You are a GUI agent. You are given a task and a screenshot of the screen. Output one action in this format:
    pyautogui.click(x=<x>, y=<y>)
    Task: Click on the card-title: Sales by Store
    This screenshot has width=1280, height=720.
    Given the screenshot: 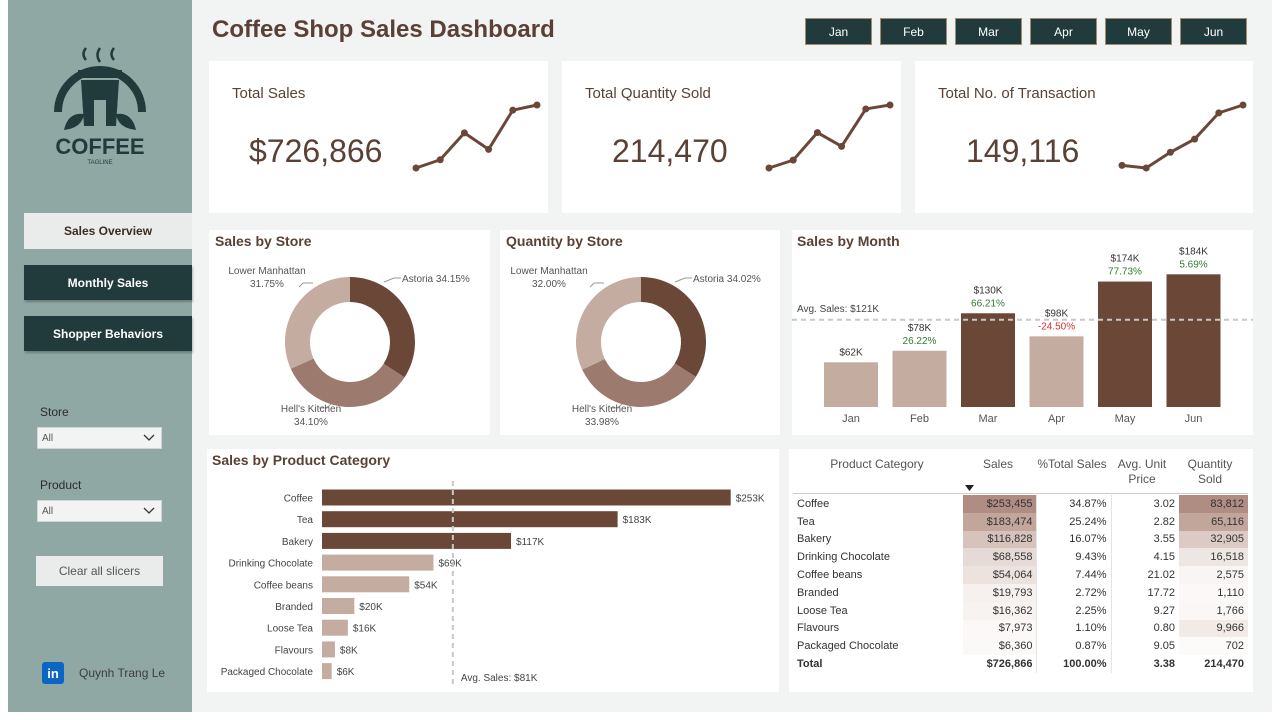 What is the action you would take?
    pyautogui.click(x=263, y=241)
    